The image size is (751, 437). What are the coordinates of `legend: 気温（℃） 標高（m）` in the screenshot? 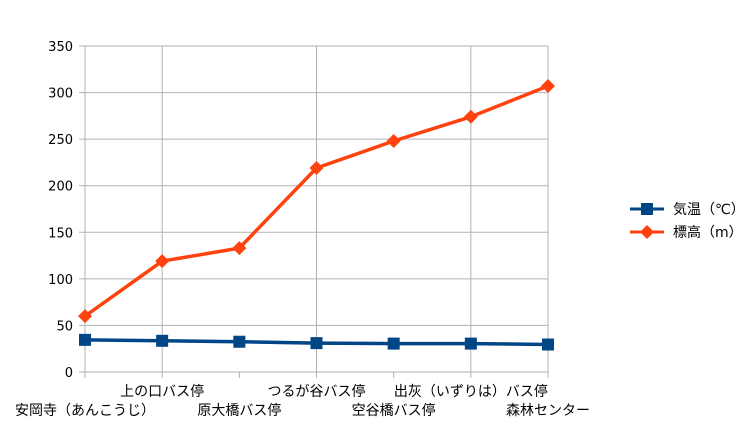 It's located at (687, 221).